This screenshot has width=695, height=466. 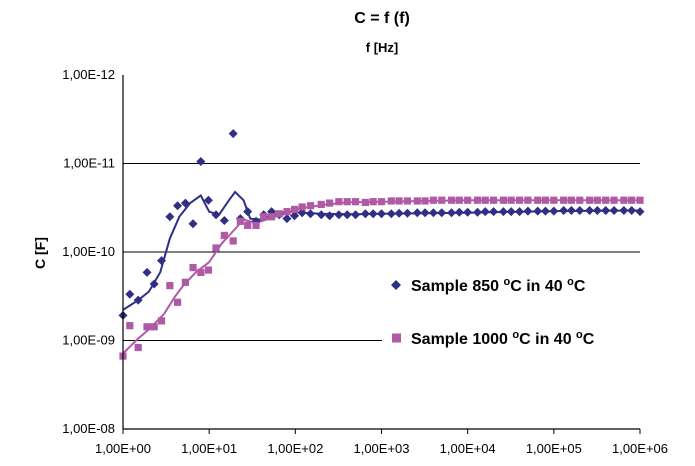 I want to click on legend-item-sample-850: Sample 850 oC in 40 oC, so click(x=488, y=285).